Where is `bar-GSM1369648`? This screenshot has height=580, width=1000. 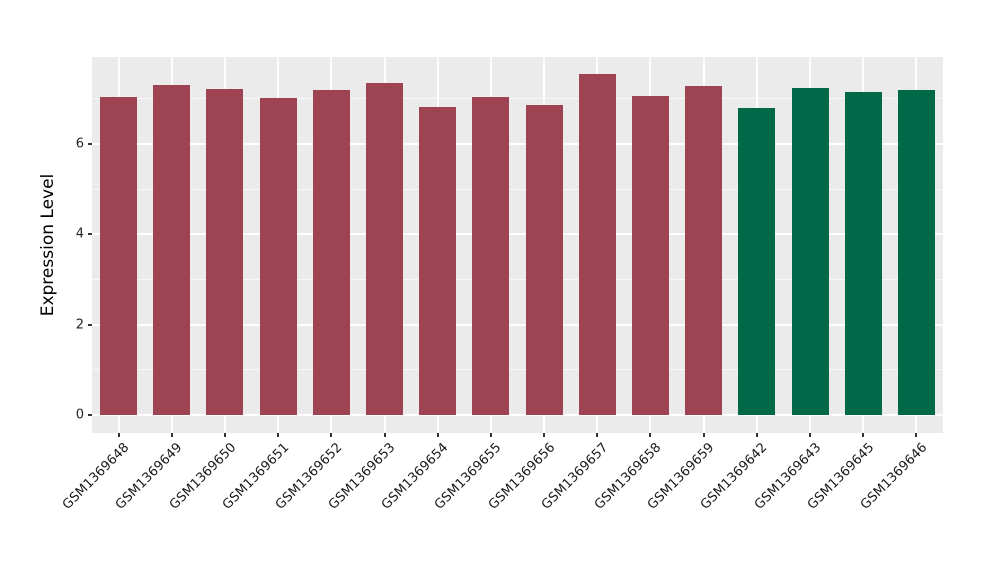 bar-GSM1369648 is located at coordinates (119, 255).